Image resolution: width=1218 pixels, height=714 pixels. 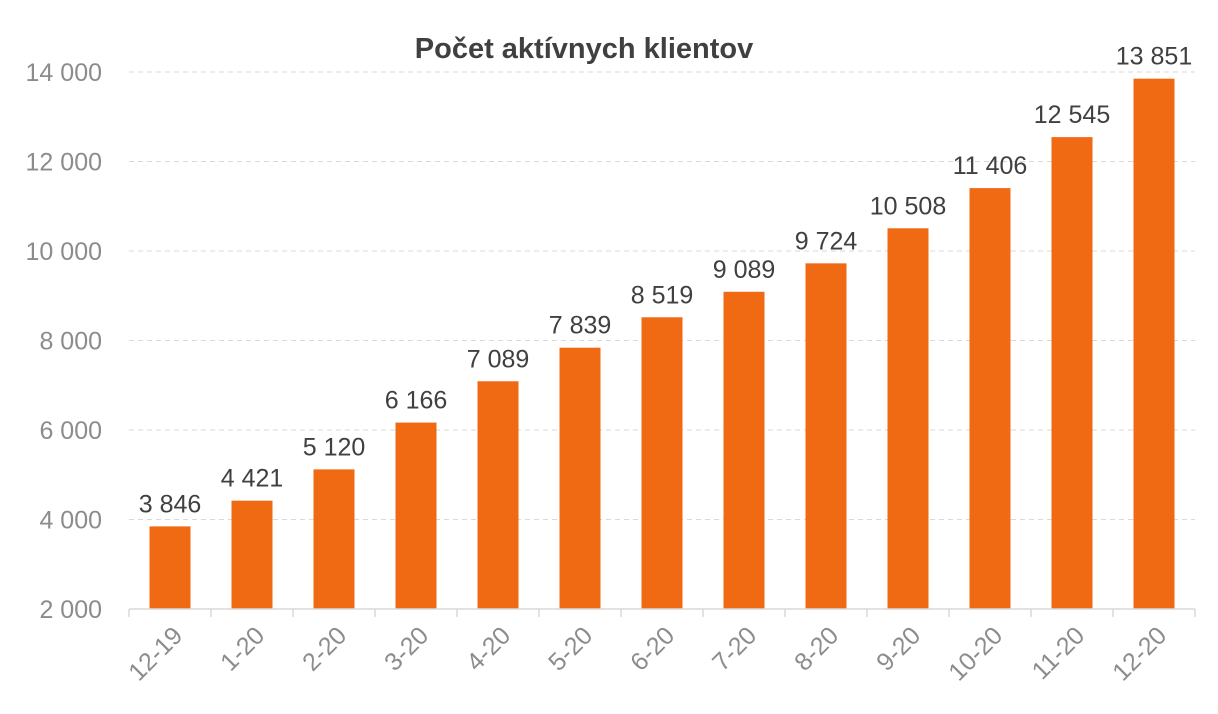 What do you see at coordinates (70, 521) in the screenshot?
I see `y-tick-label: 4 000` at bounding box center [70, 521].